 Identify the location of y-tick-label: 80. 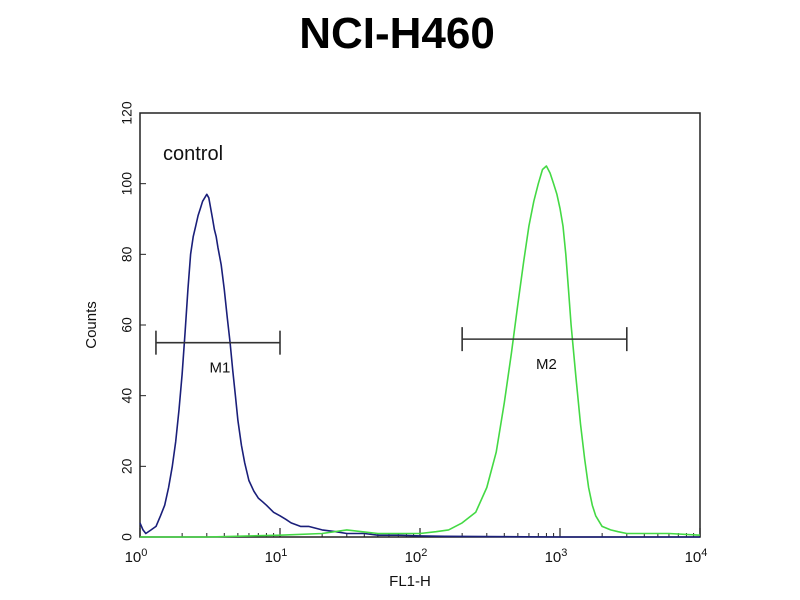
(127, 254).